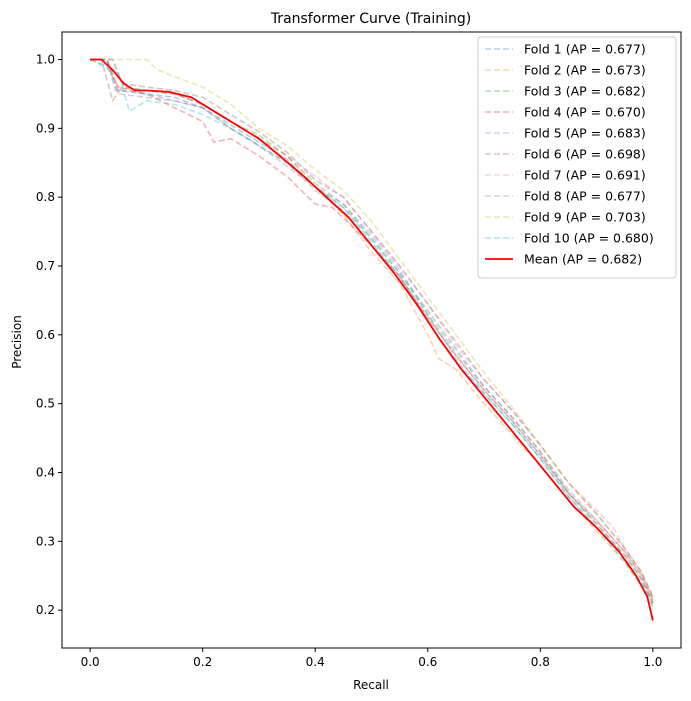 The width and height of the screenshot is (691, 701). Describe the element at coordinates (652, 662) in the screenshot. I see `x-tick-label: 1.0` at that location.